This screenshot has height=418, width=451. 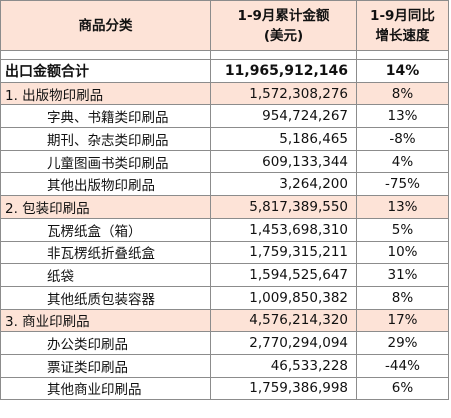 What do you see at coordinates (105, 320) in the screenshot?
I see `row-name: 3. 商业印刷品` at bounding box center [105, 320].